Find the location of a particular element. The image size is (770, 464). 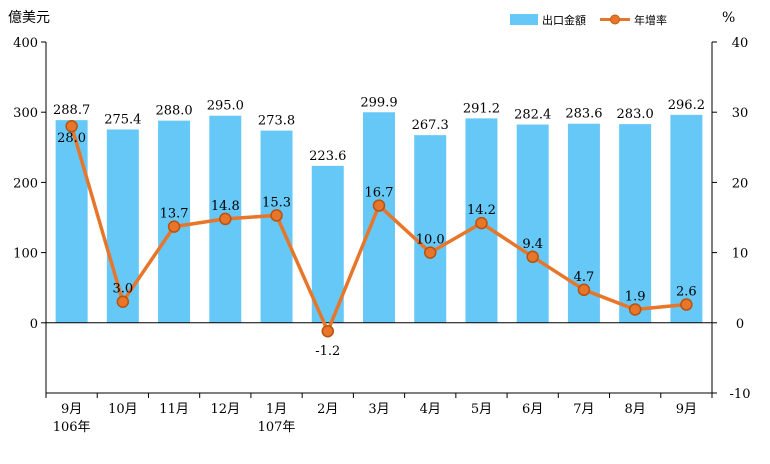

bar-value-label-10: 283.6 is located at coordinates (583, 114).